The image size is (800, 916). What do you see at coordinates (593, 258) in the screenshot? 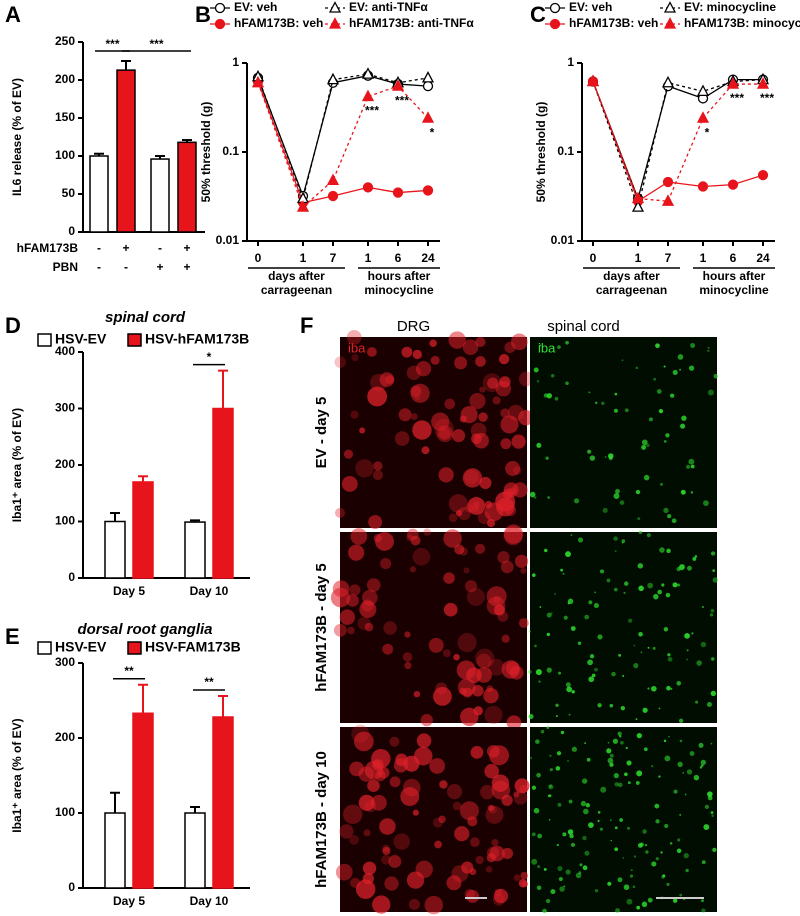
I see `x-tick-label: 0` at bounding box center [593, 258].